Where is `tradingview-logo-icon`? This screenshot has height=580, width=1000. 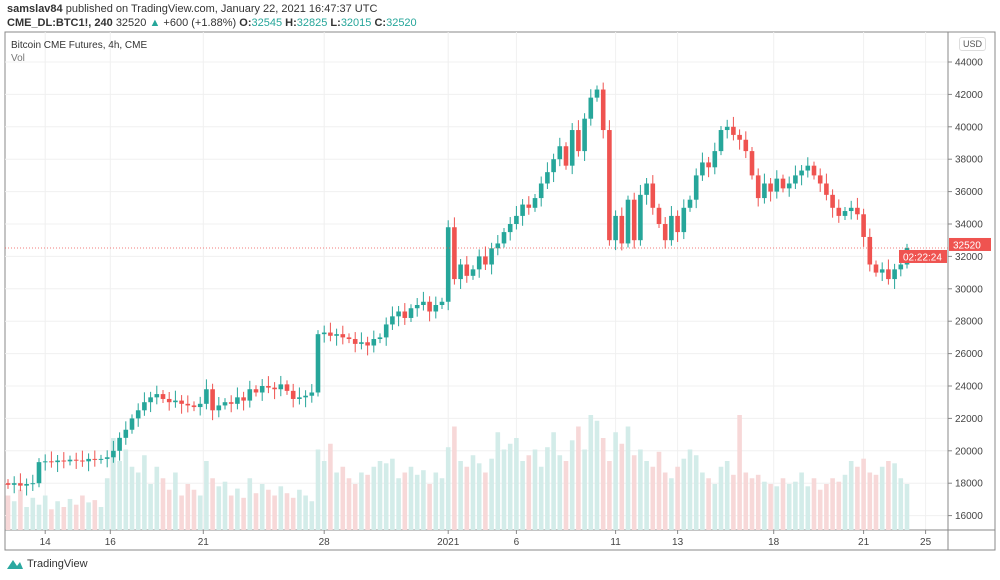 tradingview-logo-icon is located at coordinates (15, 564).